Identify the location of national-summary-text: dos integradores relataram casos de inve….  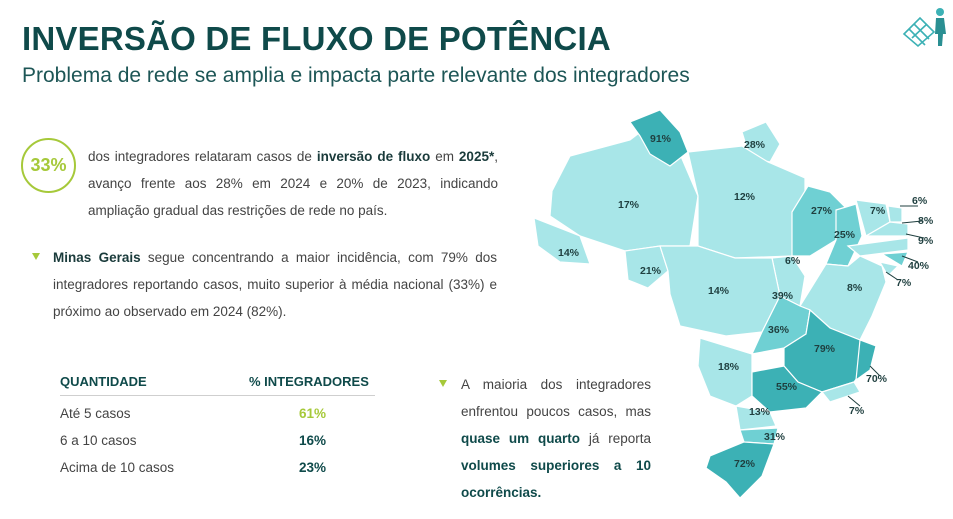
(293, 183).